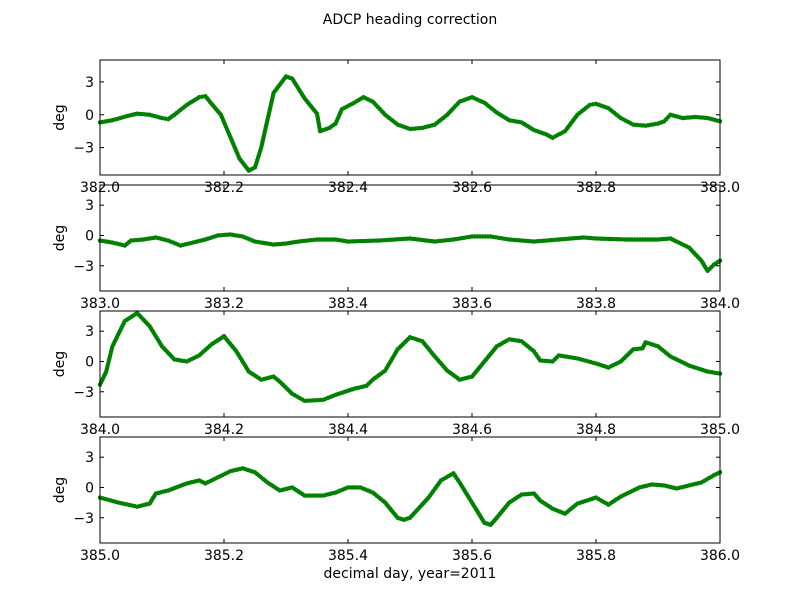 The width and height of the screenshot is (800, 600). I want to click on x-tick-label: 383.8, so click(596, 304).